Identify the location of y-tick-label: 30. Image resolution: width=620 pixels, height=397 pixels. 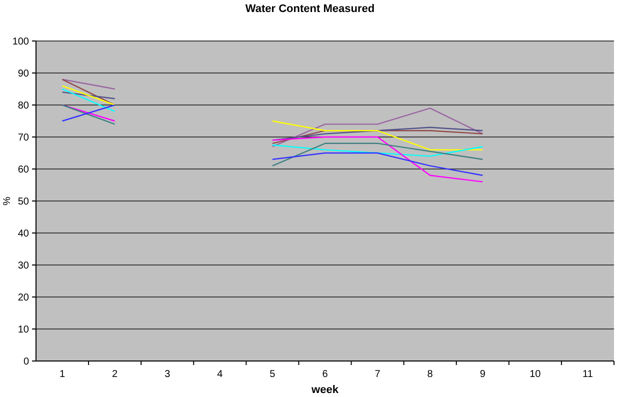
(24, 266).